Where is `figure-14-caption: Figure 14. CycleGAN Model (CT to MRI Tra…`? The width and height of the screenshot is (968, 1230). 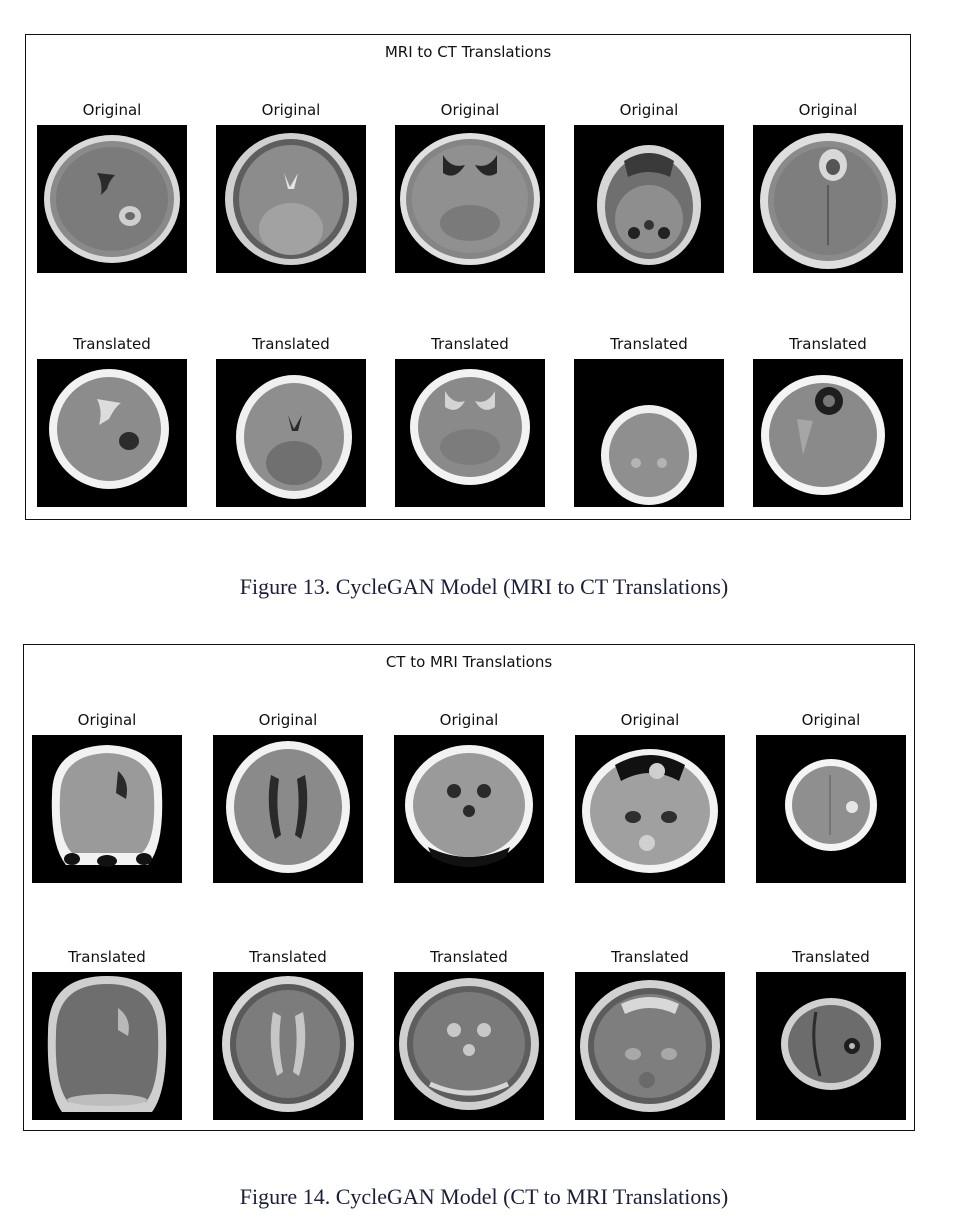 figure-14-caption: Figure 14. CycleGAN Model (CT to MRI Tra… is located at coordinates (484, 1196).